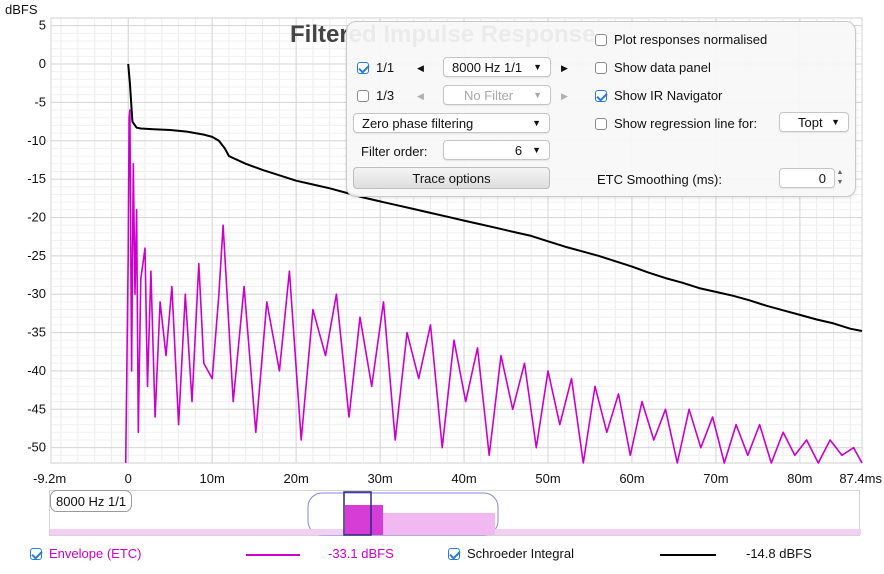  Describe the element at coordinates (807, 178) in the screenshot. I see `etc-smoothing-input: 0` at that location.